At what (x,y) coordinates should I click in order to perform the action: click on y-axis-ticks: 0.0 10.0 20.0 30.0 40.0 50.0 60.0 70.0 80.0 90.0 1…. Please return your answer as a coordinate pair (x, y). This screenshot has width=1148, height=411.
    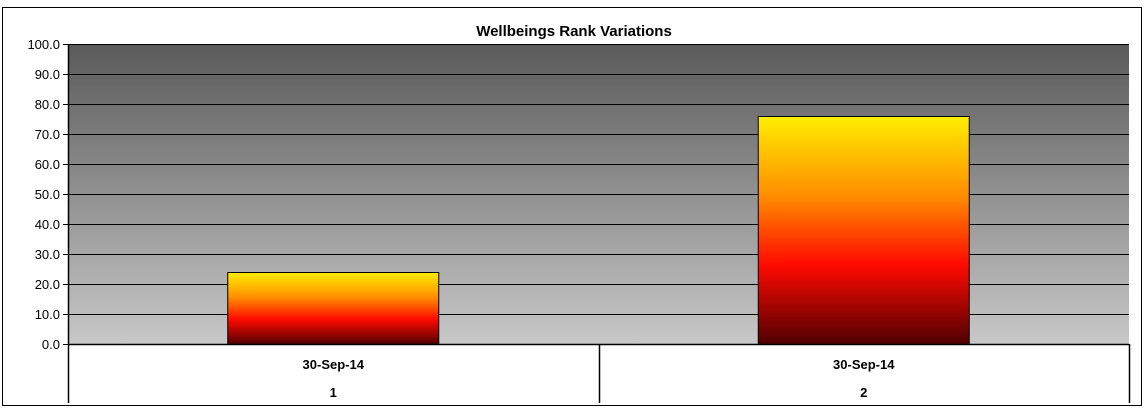
    Looking at the image, I should click on (43, 194).